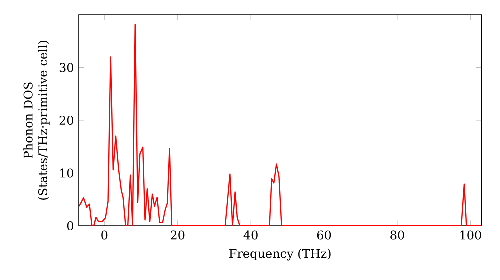  What do you see at coordinates (178, 235) in the screenshot?
I see `x-tick-label: 20` at bounding box center [178, 235].